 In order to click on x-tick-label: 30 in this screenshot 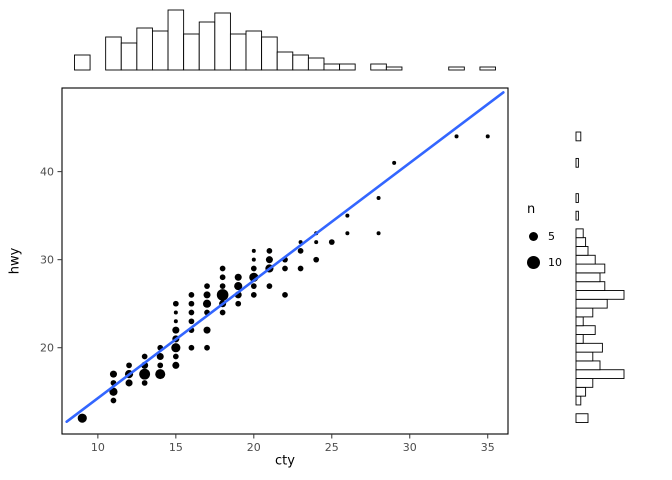, I will do `click(410, 447)`.